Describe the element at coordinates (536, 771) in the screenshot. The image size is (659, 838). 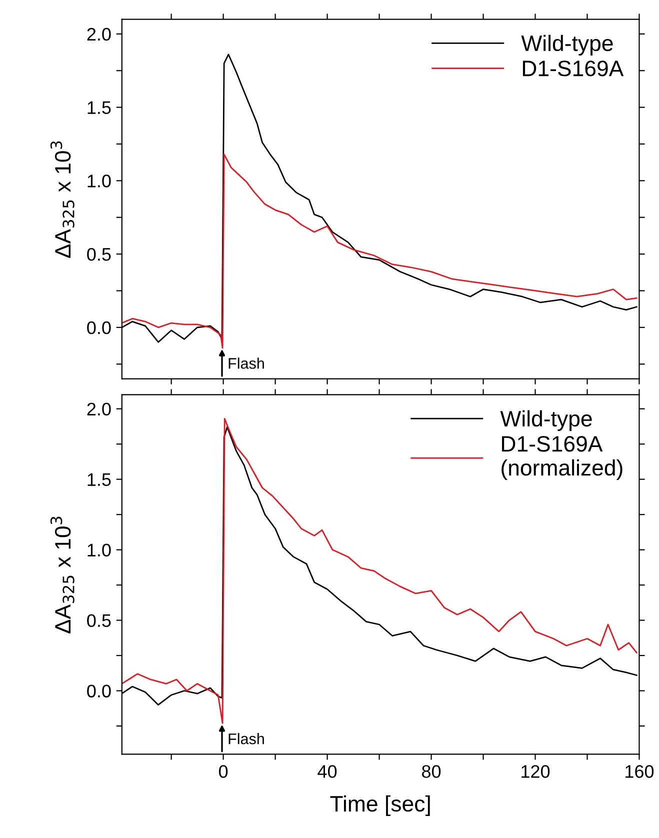
I see `x-tick-label: 120` at that location.